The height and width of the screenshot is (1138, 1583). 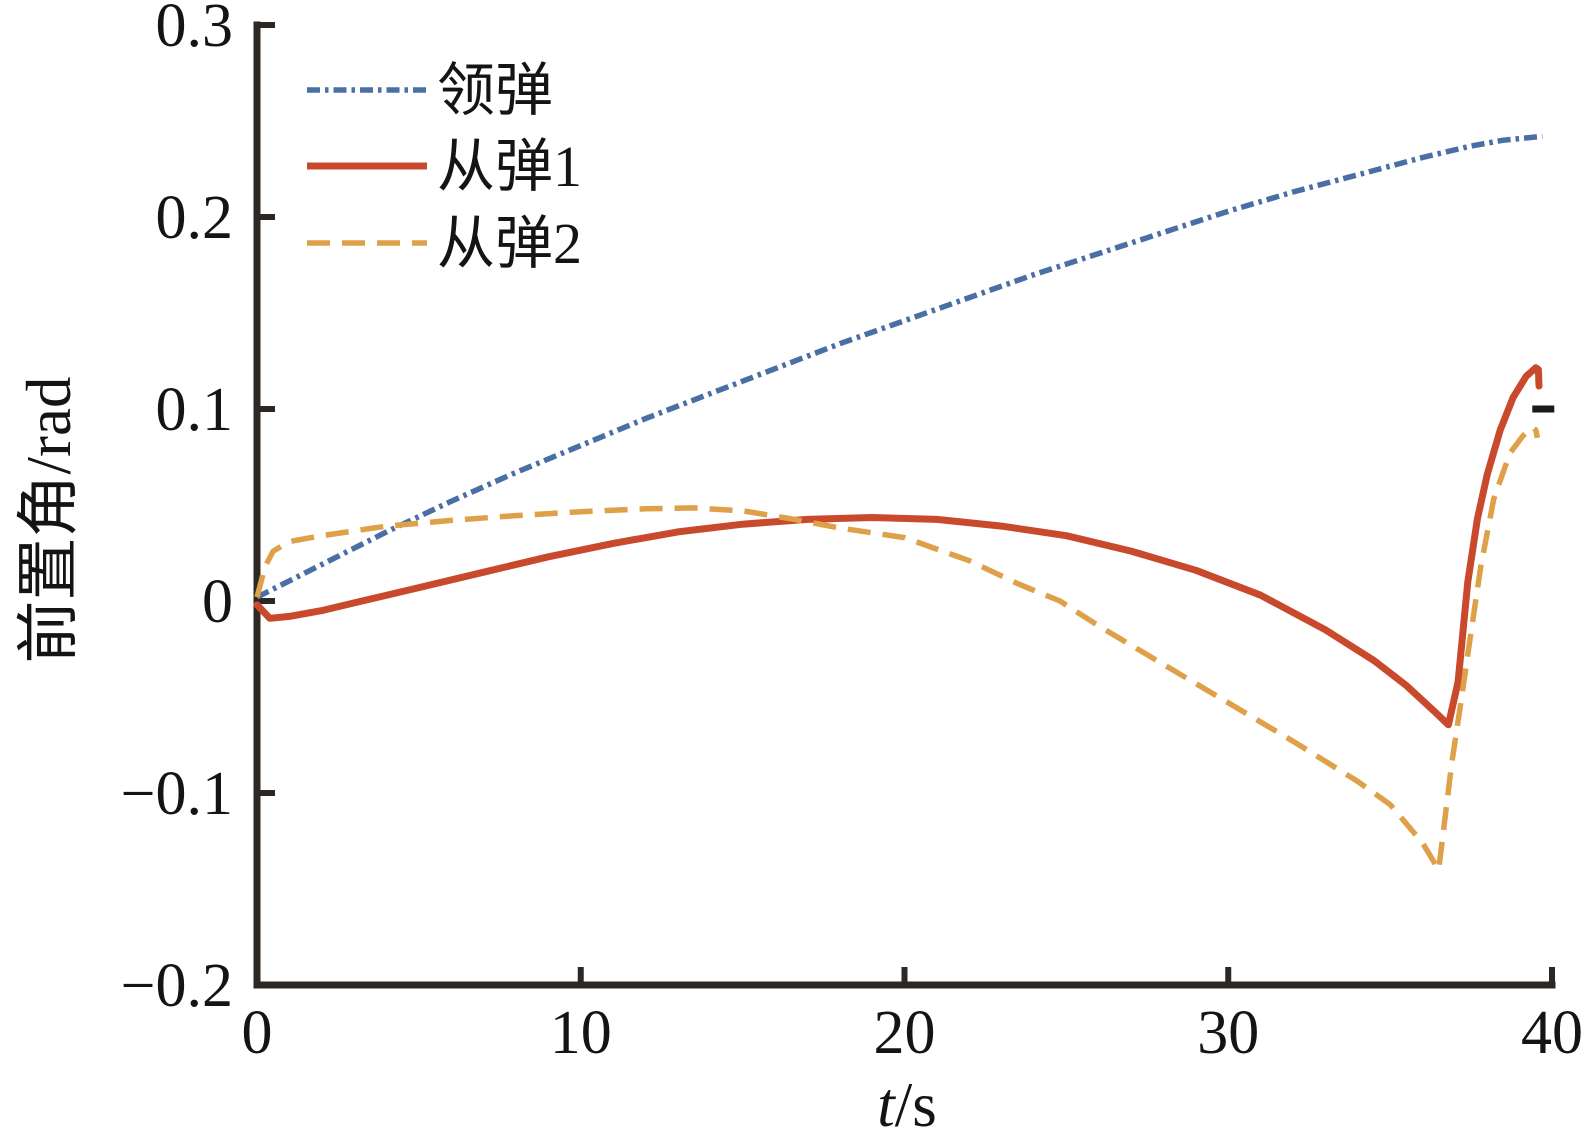 I want to click on legend-label-lead-missile: 领弹, so click(x=495, y=90).